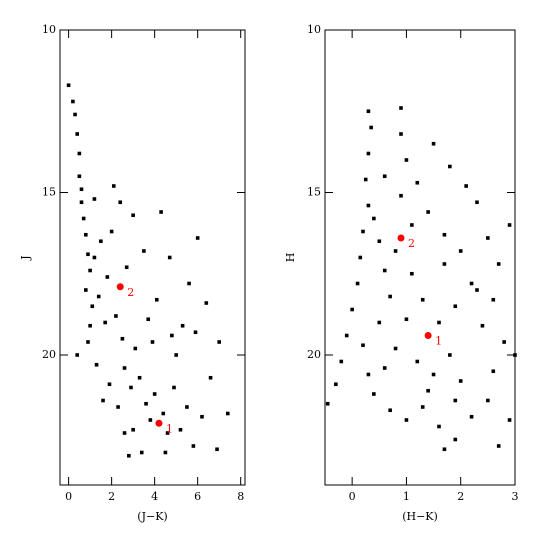 Image resolution: width=545 pixels, height=549 pixels. Describe the element at coordinates (290, 258) in the screenshot. I see `y-axis-label: H` at that location.